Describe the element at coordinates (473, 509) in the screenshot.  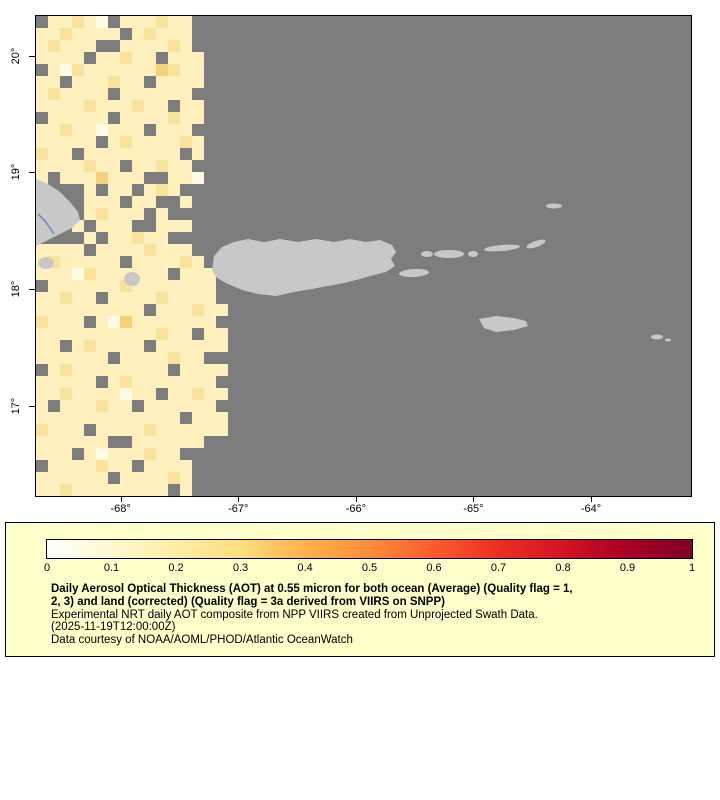
I see `x-axis-label: -65°` at that location.